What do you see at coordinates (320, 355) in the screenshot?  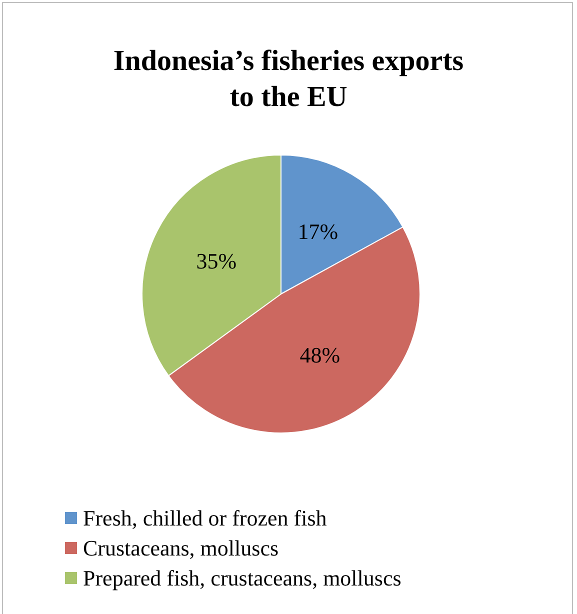 I see `data-label: 48%` at bounding box center [320, 355].